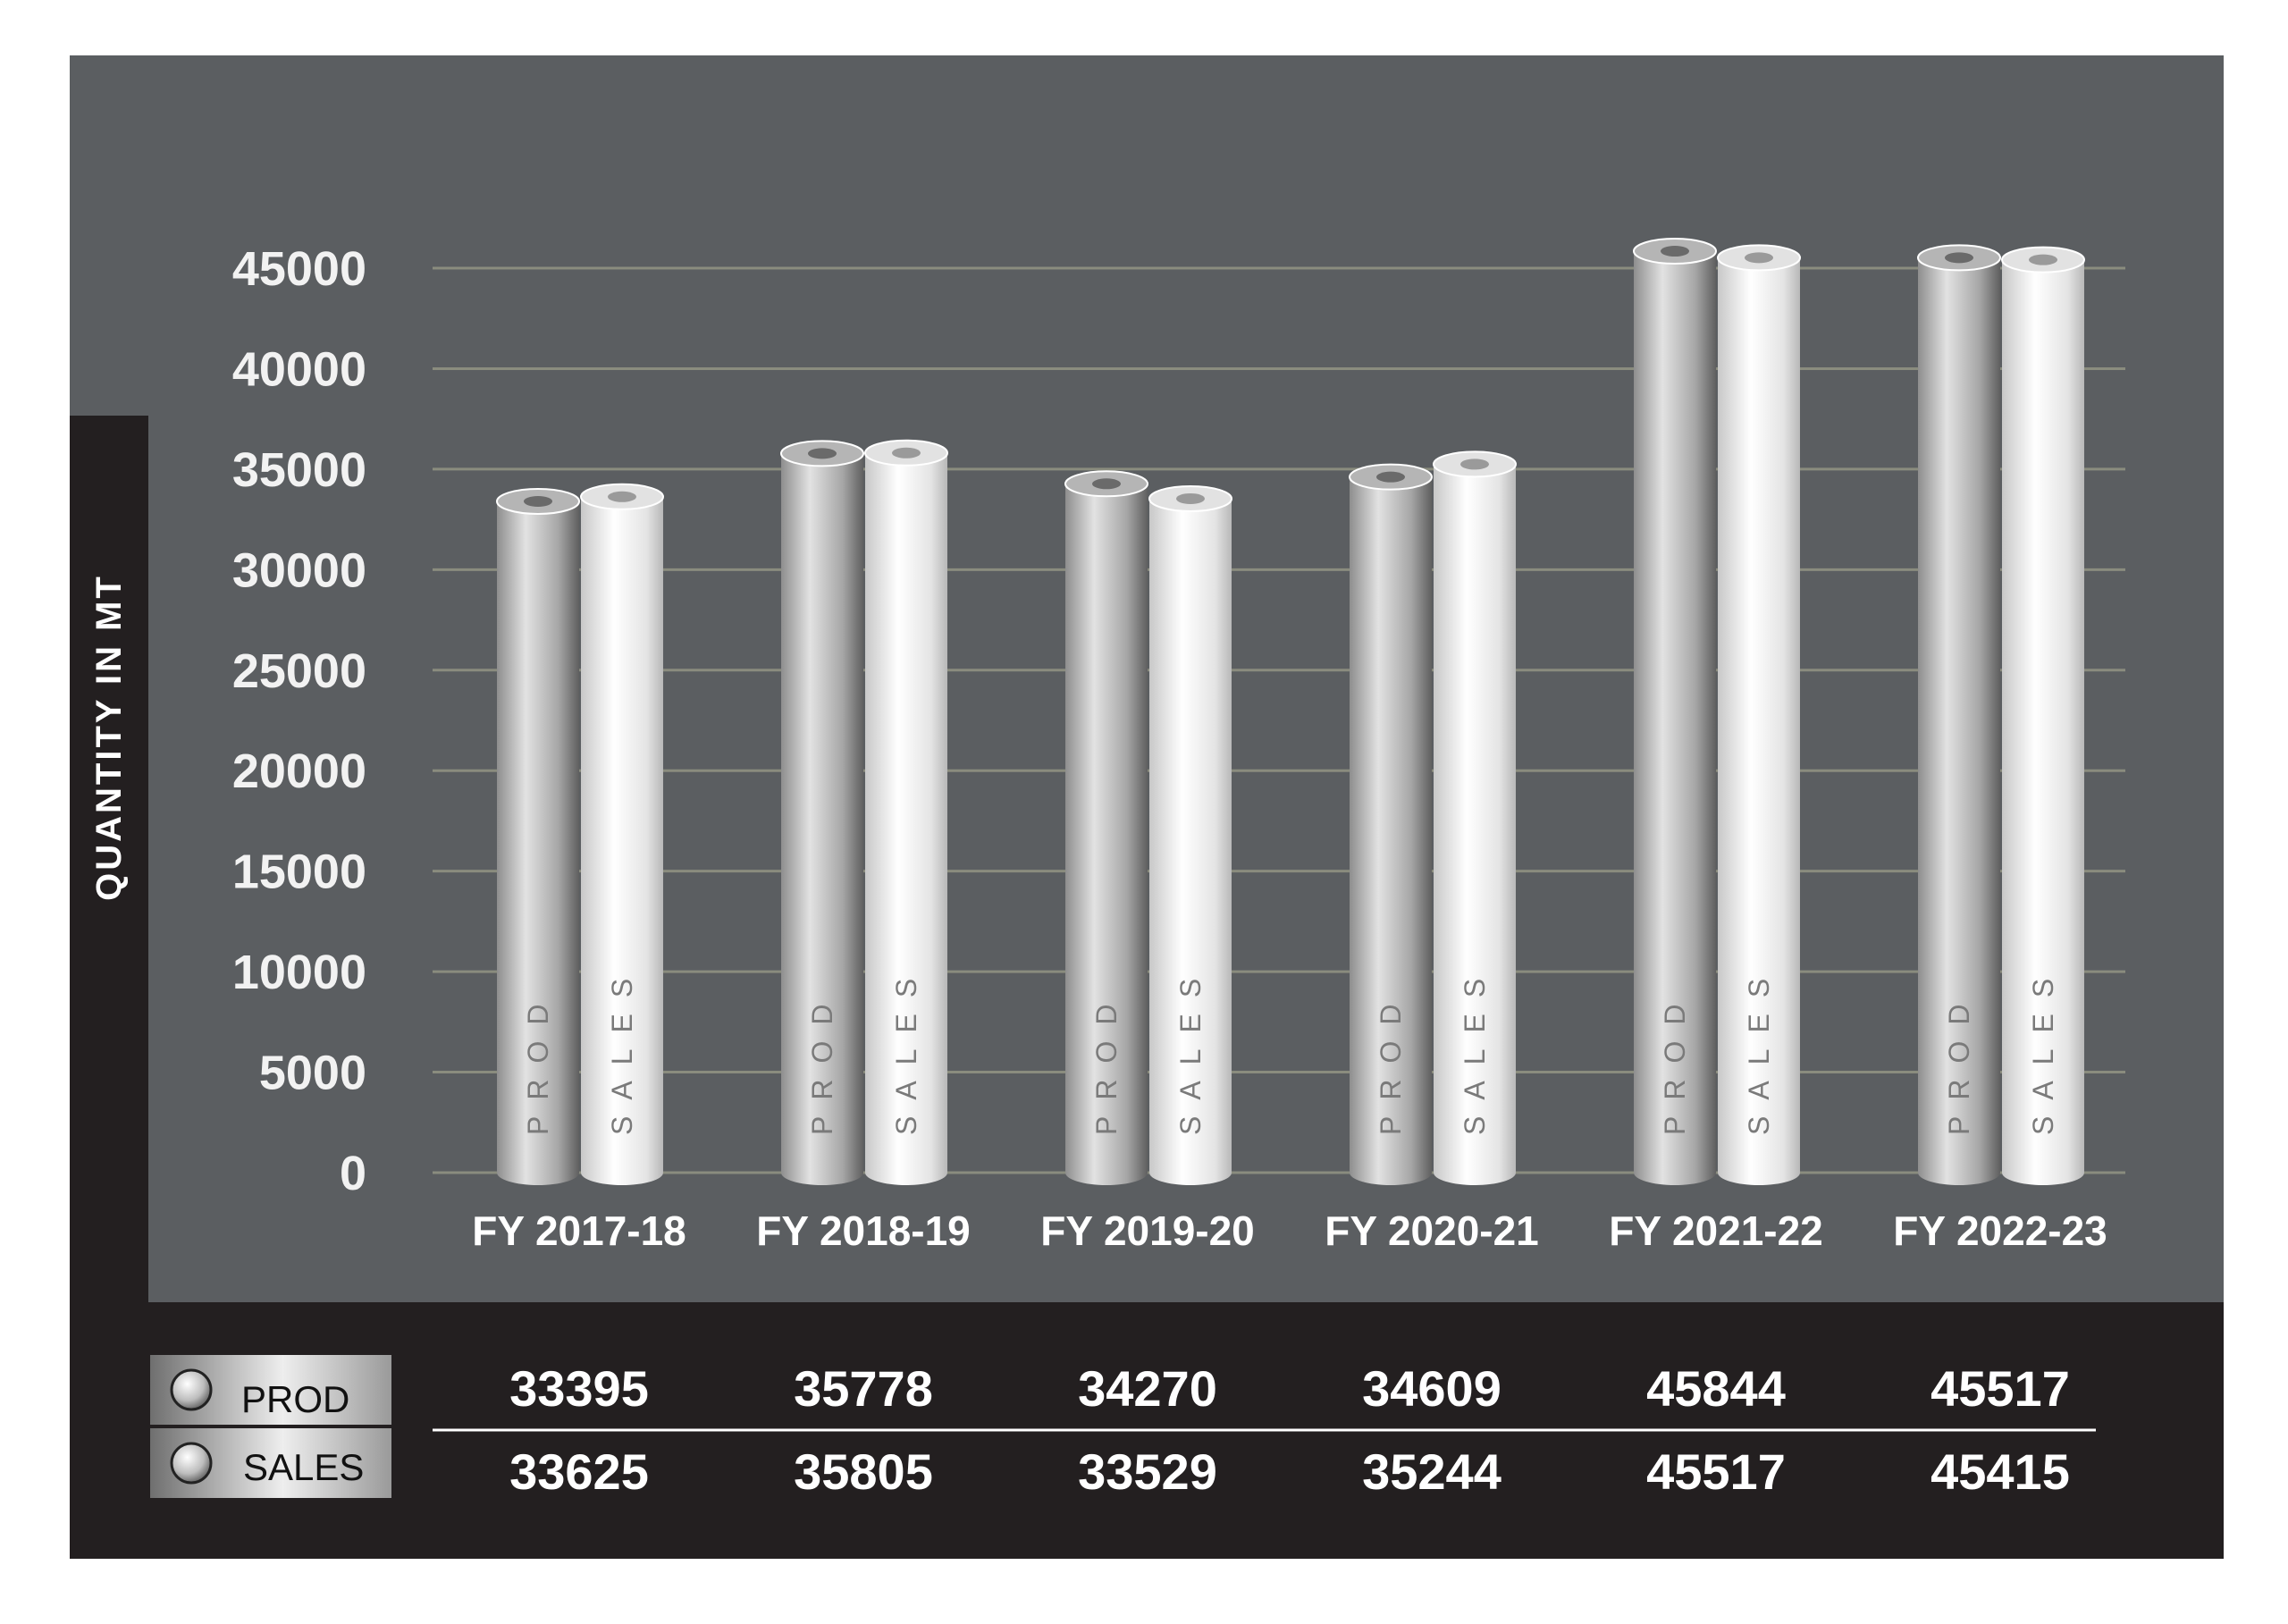 The width and height of the screenshot is (2288, 1624). I want to click on x-category-label: FY 2017-18, so click(579, 1230).